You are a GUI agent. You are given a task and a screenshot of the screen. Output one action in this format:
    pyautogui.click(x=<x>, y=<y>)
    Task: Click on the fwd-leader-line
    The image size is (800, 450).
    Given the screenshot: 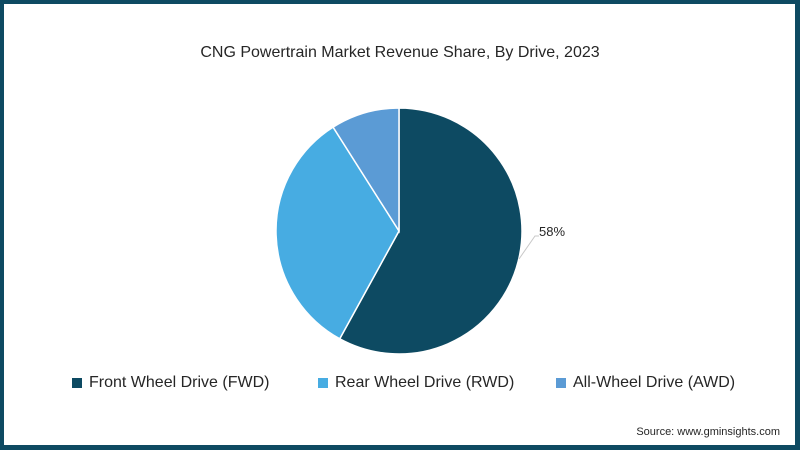 What is the action you would take?
    pyautogui.click(x=528, y=247)
    